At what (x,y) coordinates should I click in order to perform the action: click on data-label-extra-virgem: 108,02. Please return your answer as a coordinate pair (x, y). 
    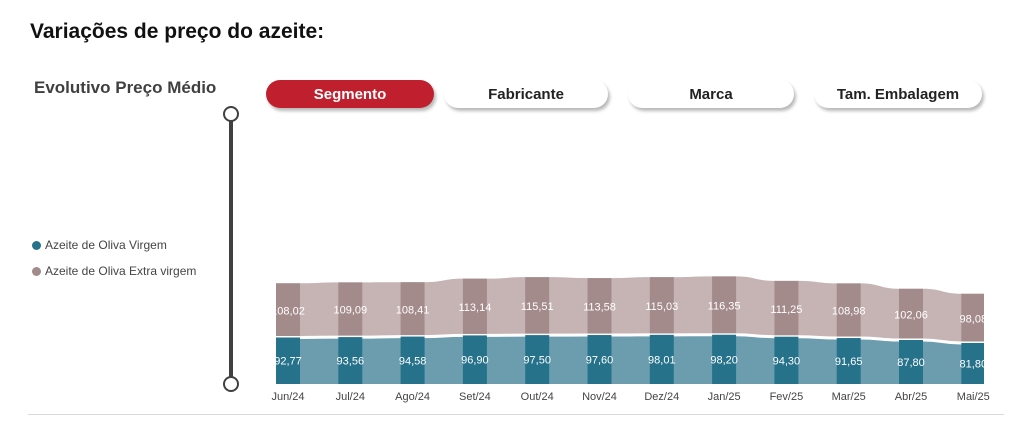
    Looking at the image, I should click on (288, 311).